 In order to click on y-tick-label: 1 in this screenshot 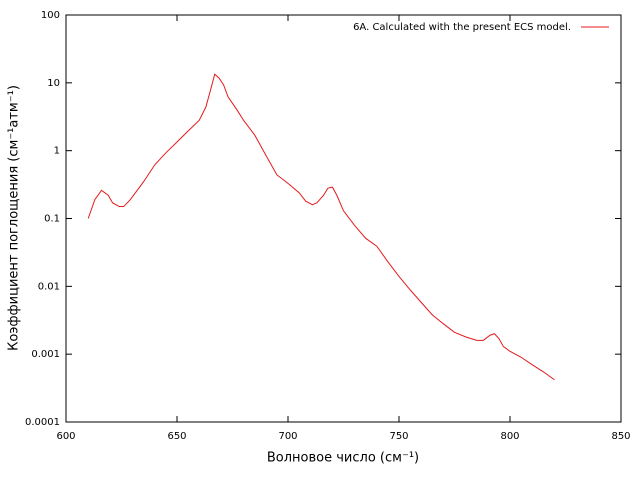, I will do `click(57, 151)`.